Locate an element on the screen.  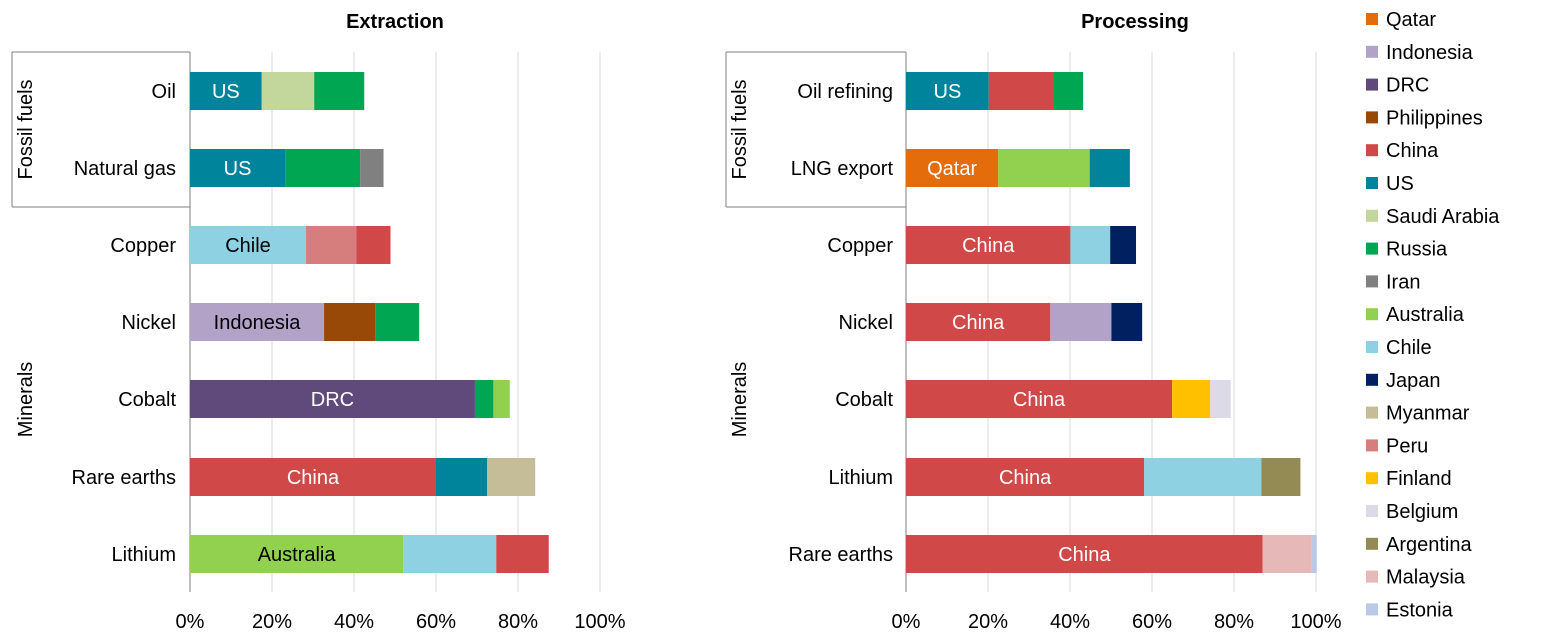
bar-segment-natural-gas-iran is located at coordinates (372, 168).